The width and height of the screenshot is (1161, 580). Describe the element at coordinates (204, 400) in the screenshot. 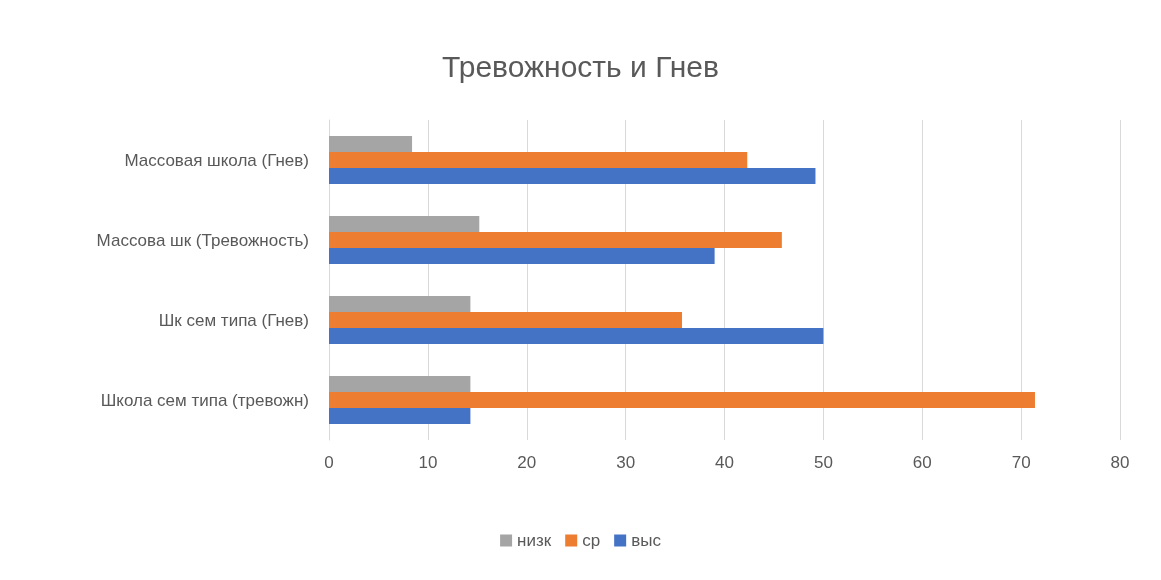

I see `y-tick-label: Школа сем типа (тревожн)` at that location.